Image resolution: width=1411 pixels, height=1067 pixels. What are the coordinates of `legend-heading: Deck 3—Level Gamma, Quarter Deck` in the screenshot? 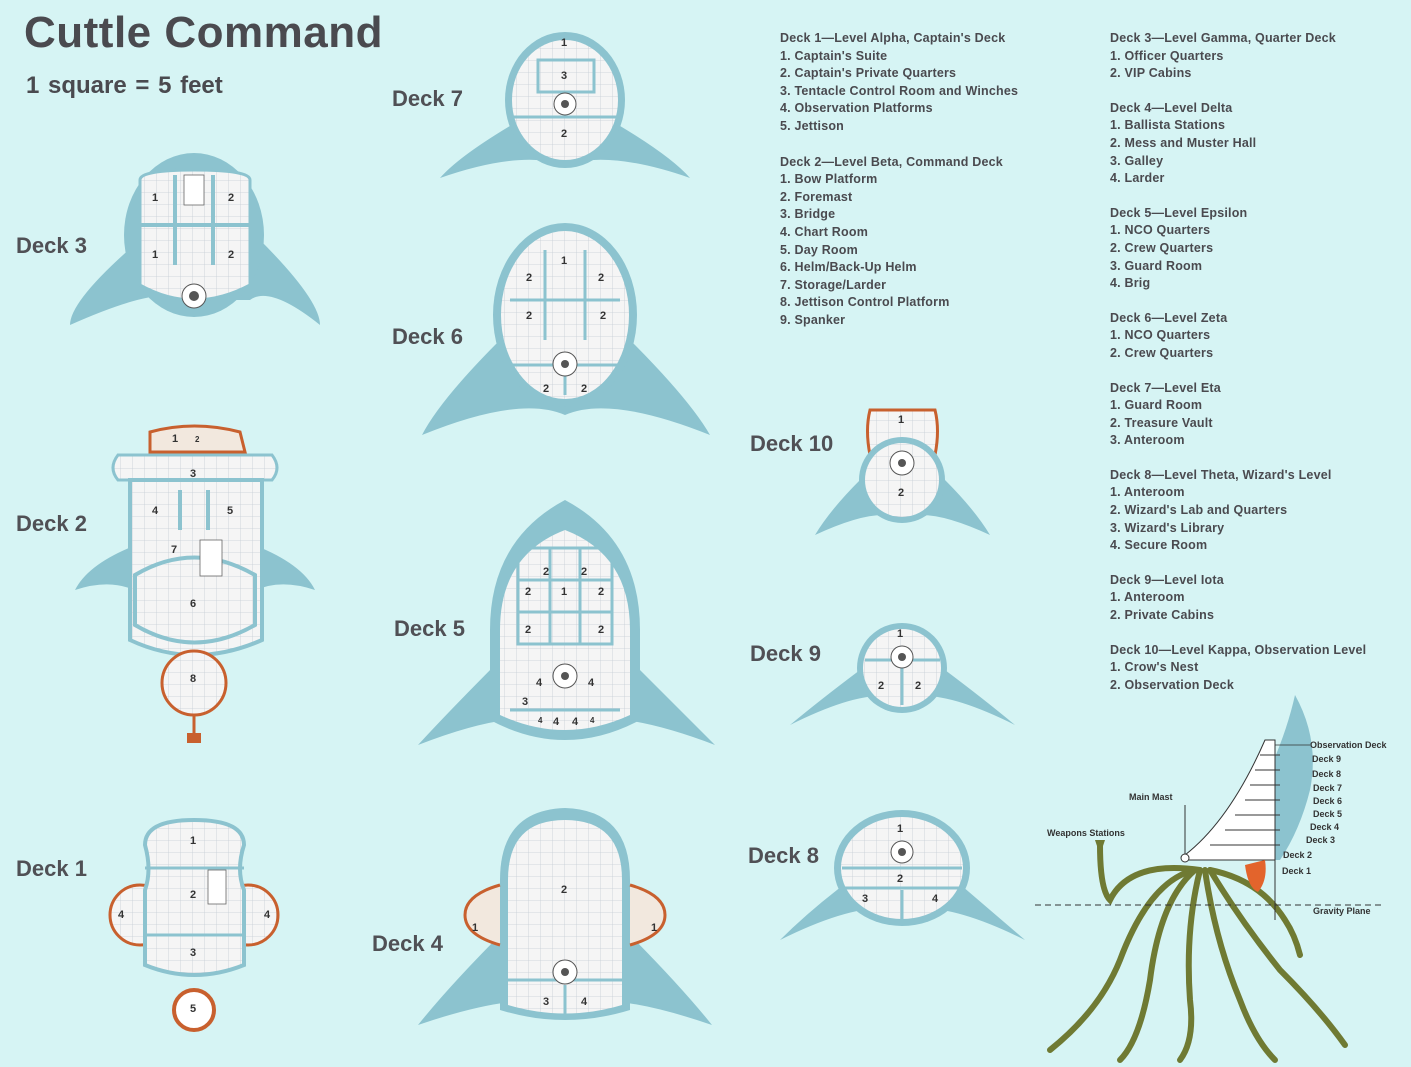 It's located at (1223, 38).